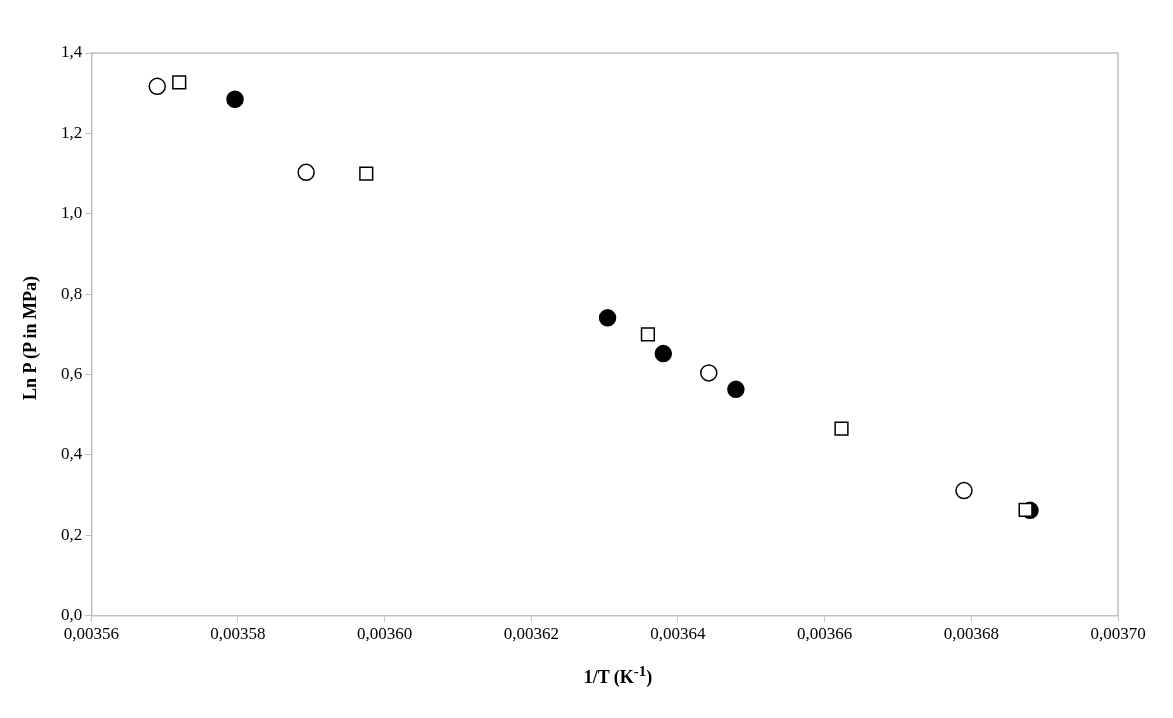  What do you see at coordinates (72, 293) in the screenshot?
I see `y-tick-label: 0,8` at bounding box center [72, 293].